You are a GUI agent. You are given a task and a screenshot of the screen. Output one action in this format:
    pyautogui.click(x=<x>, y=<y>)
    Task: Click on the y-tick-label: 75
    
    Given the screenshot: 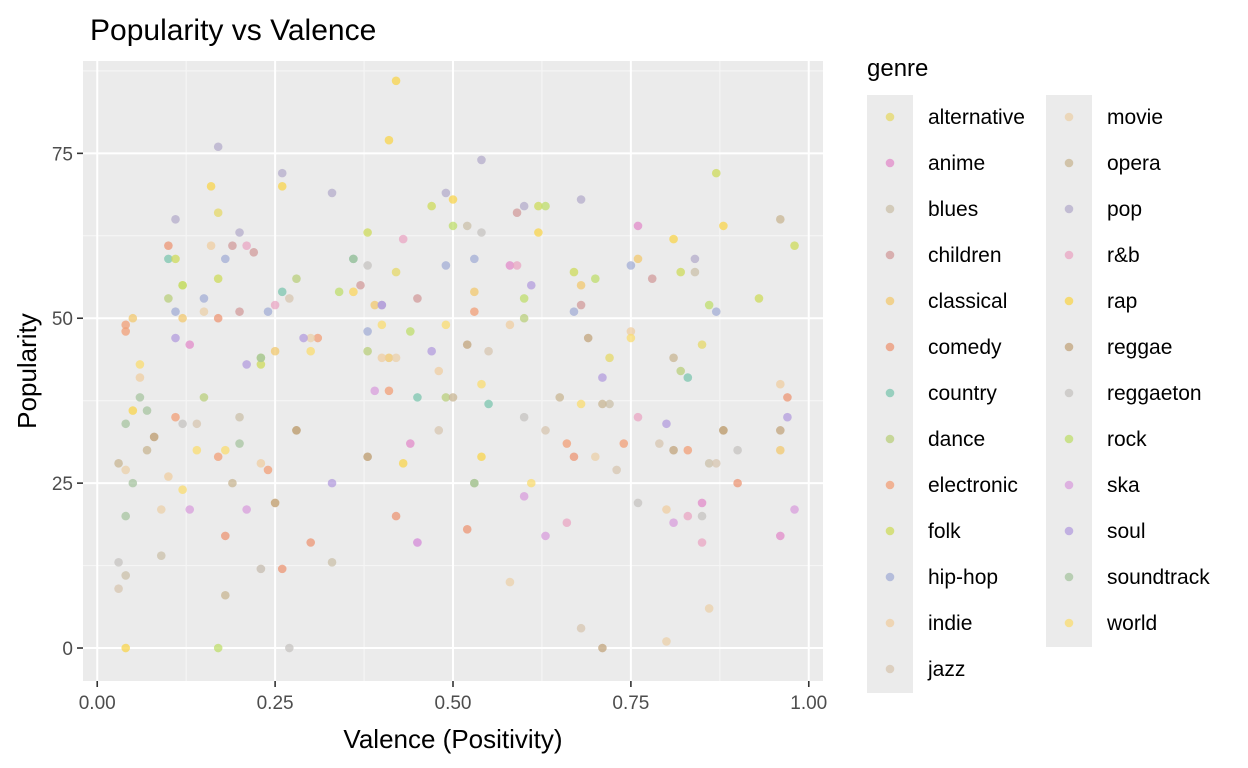 What is the action you would take?
    pyautogui.click(x=62, y=154)
    